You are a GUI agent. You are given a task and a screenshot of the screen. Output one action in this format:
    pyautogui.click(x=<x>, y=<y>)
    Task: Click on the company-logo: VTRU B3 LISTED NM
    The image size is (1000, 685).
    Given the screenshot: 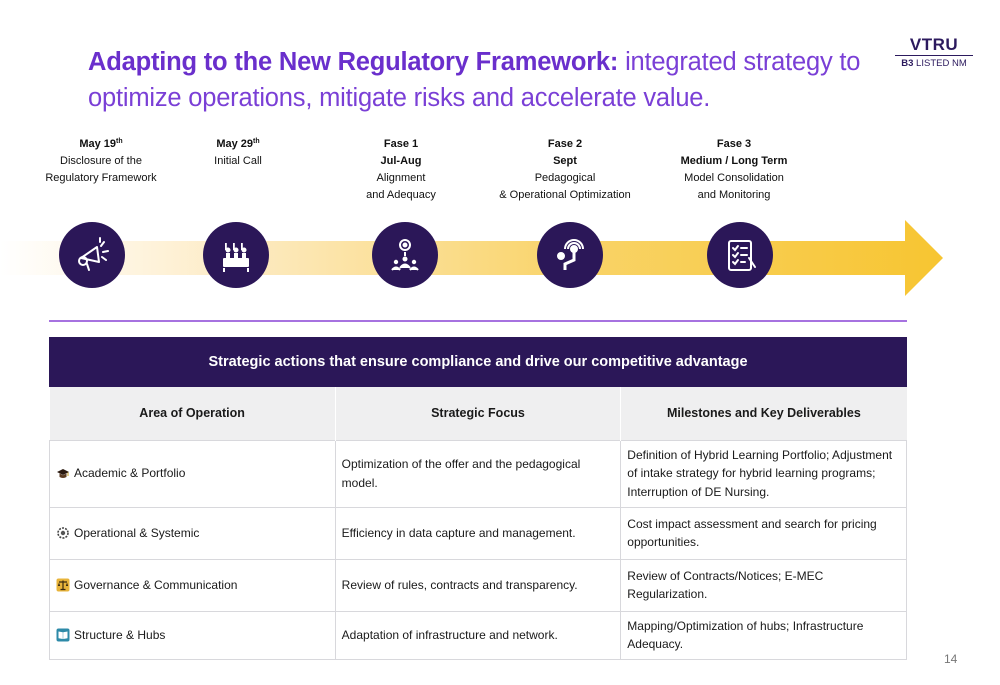 What is the action you would take?
    pyautogui.click(x=934, y=52)
    